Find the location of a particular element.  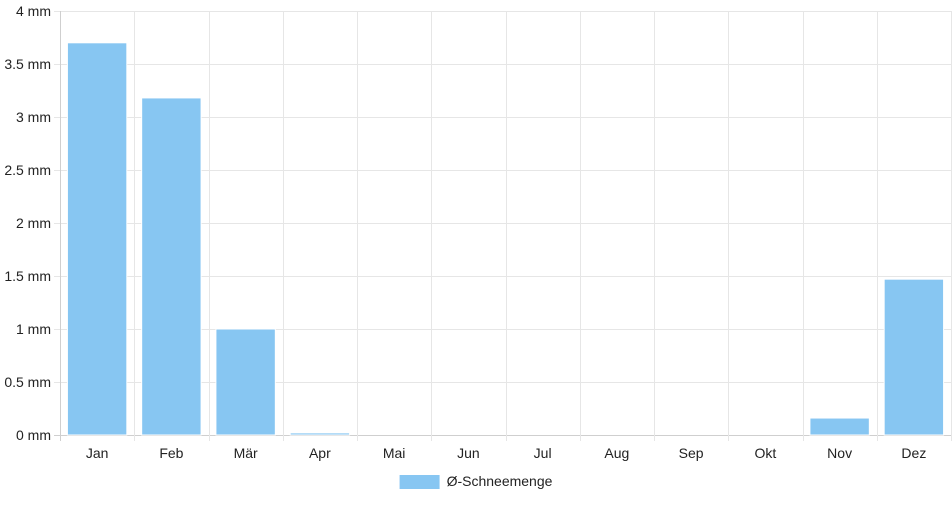

x-tick-label: Dez is located at coordinates (913, 453).